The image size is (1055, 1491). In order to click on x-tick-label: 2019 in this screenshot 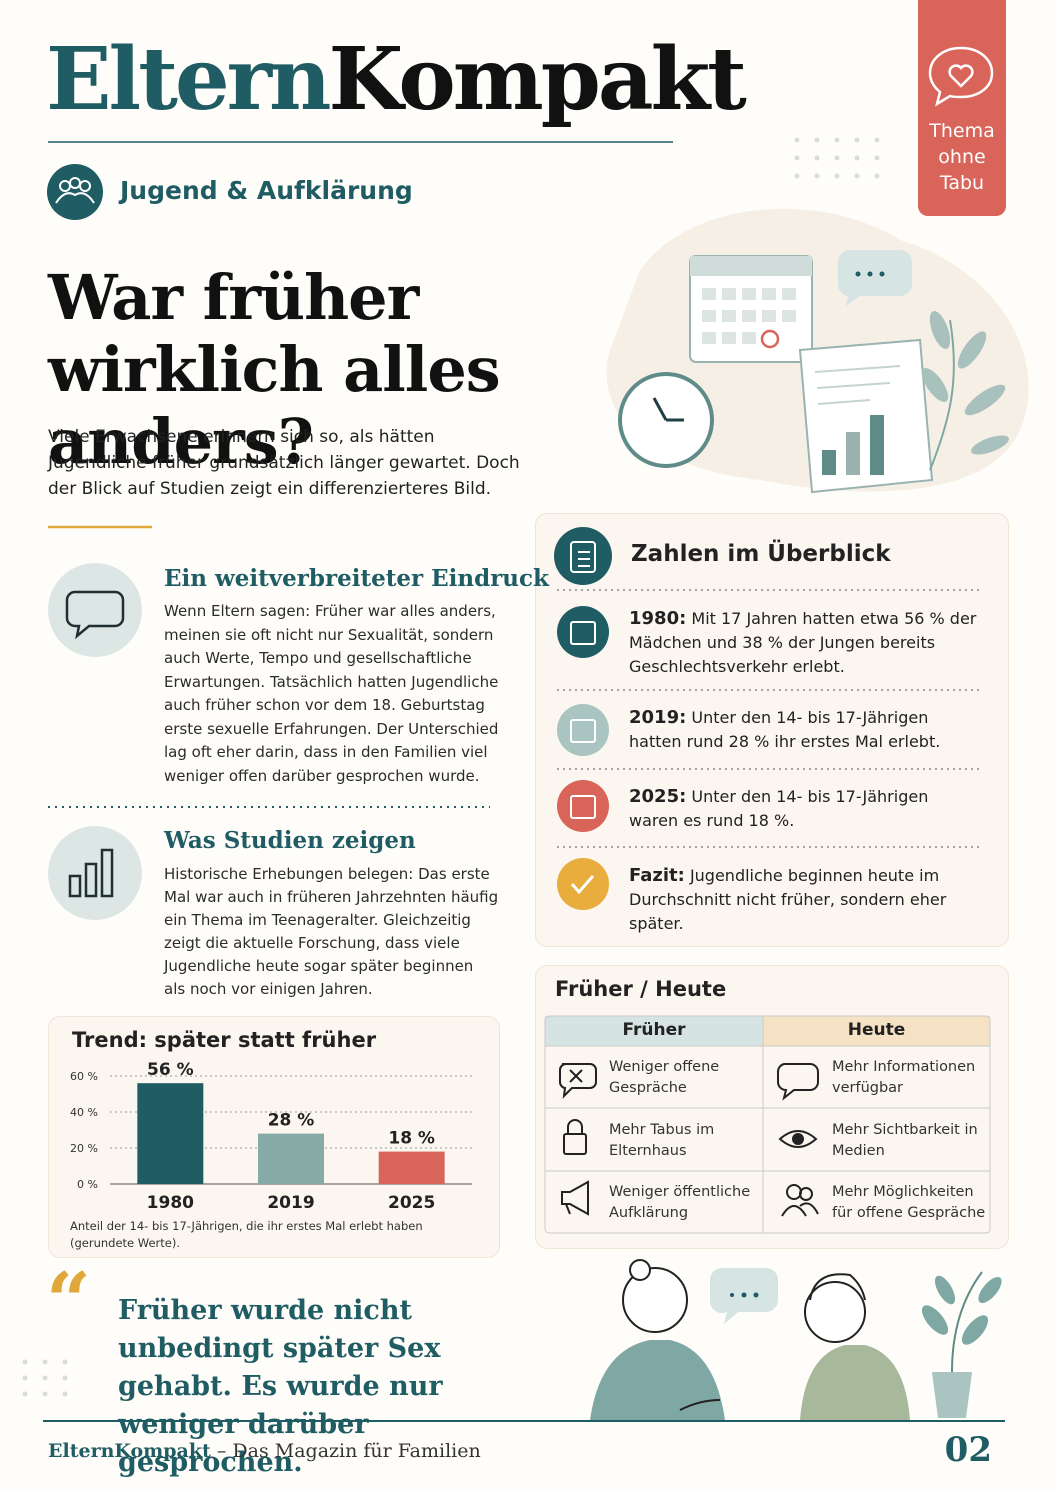, I will do `click(290, 1203)`.